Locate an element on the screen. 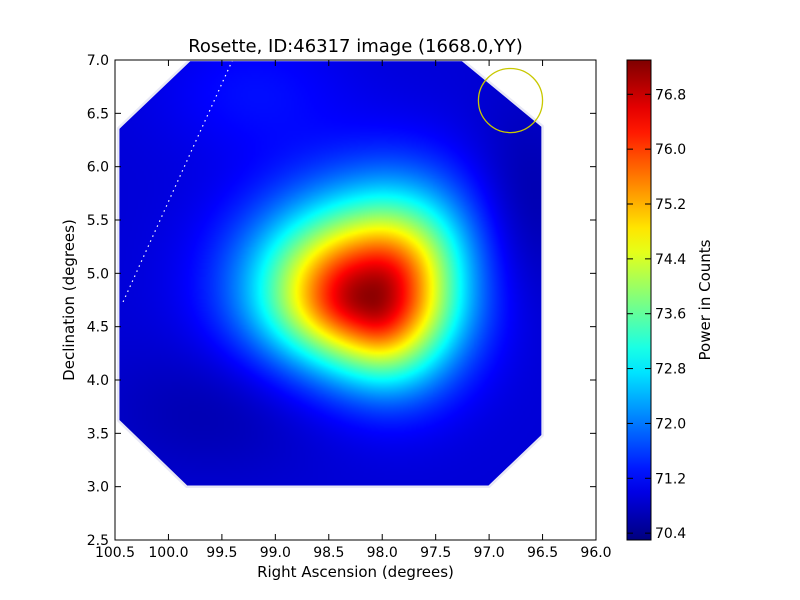  colorbar-gradient is located at coordinates (639, 300).